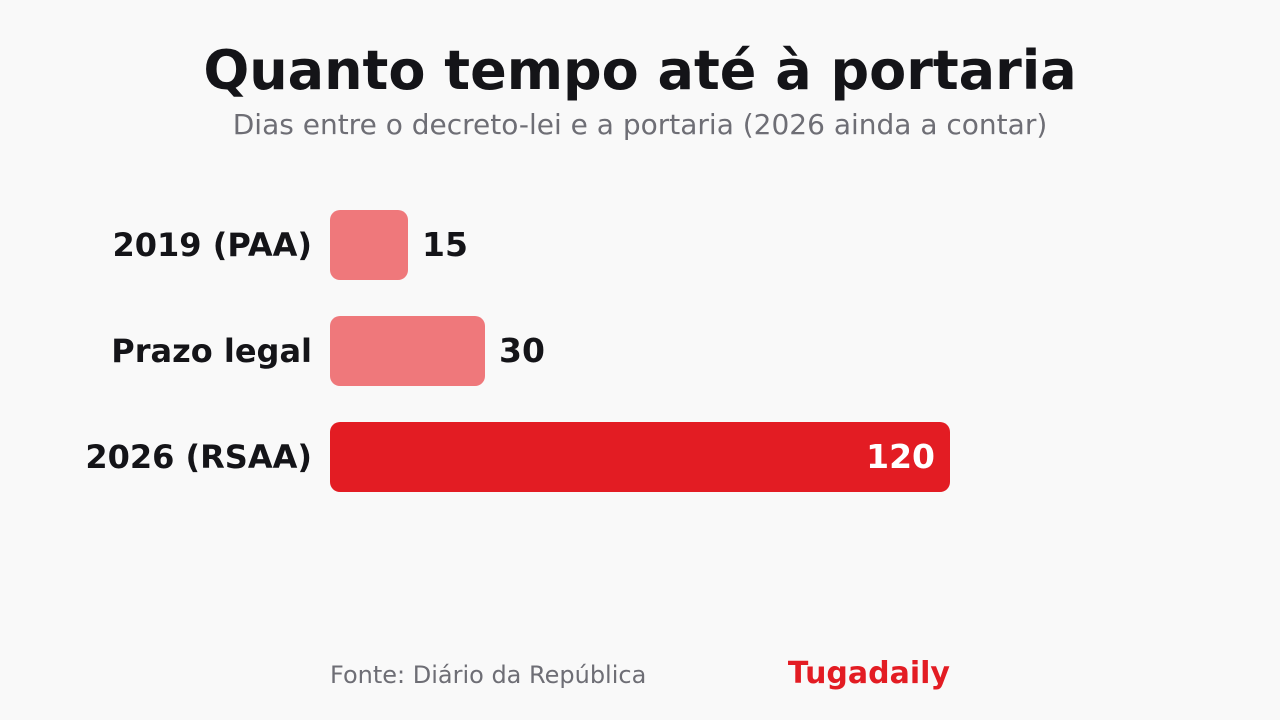 The image size is (1280, 720). What do you see at coordinates (522, 350) in the screenshot?
I see `bar-value-label: 30` at bounding box center [522, 350].